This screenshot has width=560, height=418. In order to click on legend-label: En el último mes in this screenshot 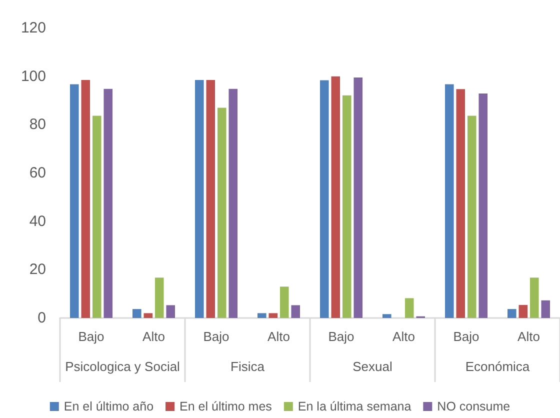, I will do `click(226, 407)`.